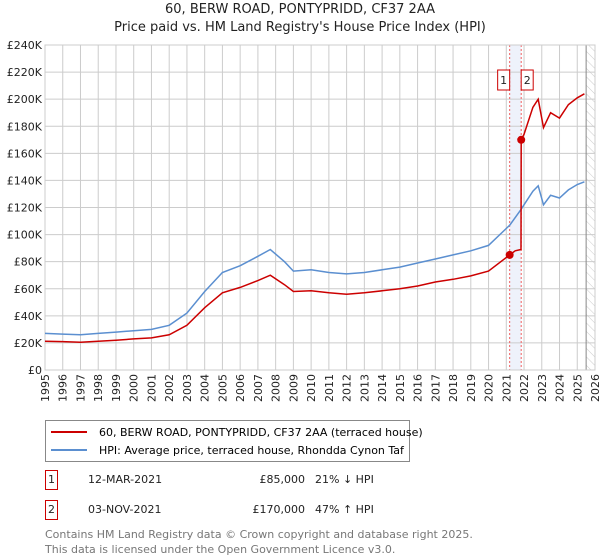  I want to click on x-tick-label: 1998, so click(98, 388).